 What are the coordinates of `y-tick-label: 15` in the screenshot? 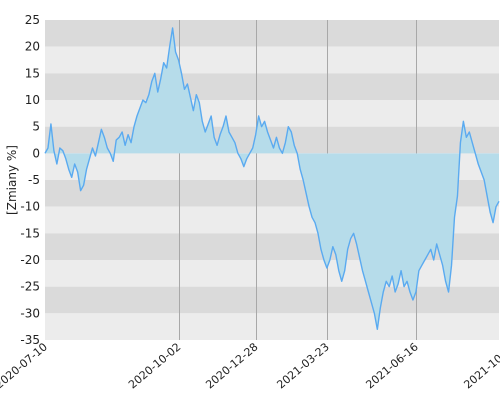 It's located at (32, 73).